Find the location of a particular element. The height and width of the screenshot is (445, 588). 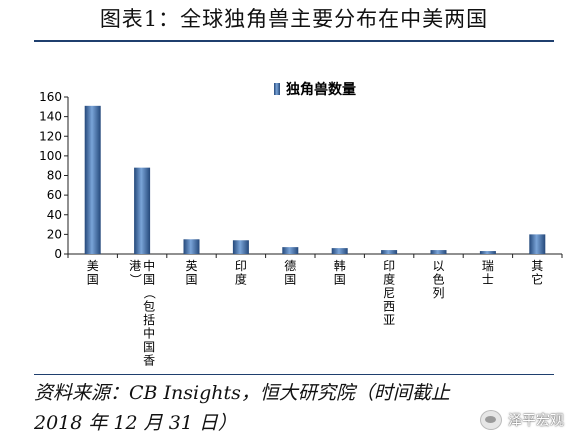

x-tick-label: 美国 is located at coordinates (93, 273).